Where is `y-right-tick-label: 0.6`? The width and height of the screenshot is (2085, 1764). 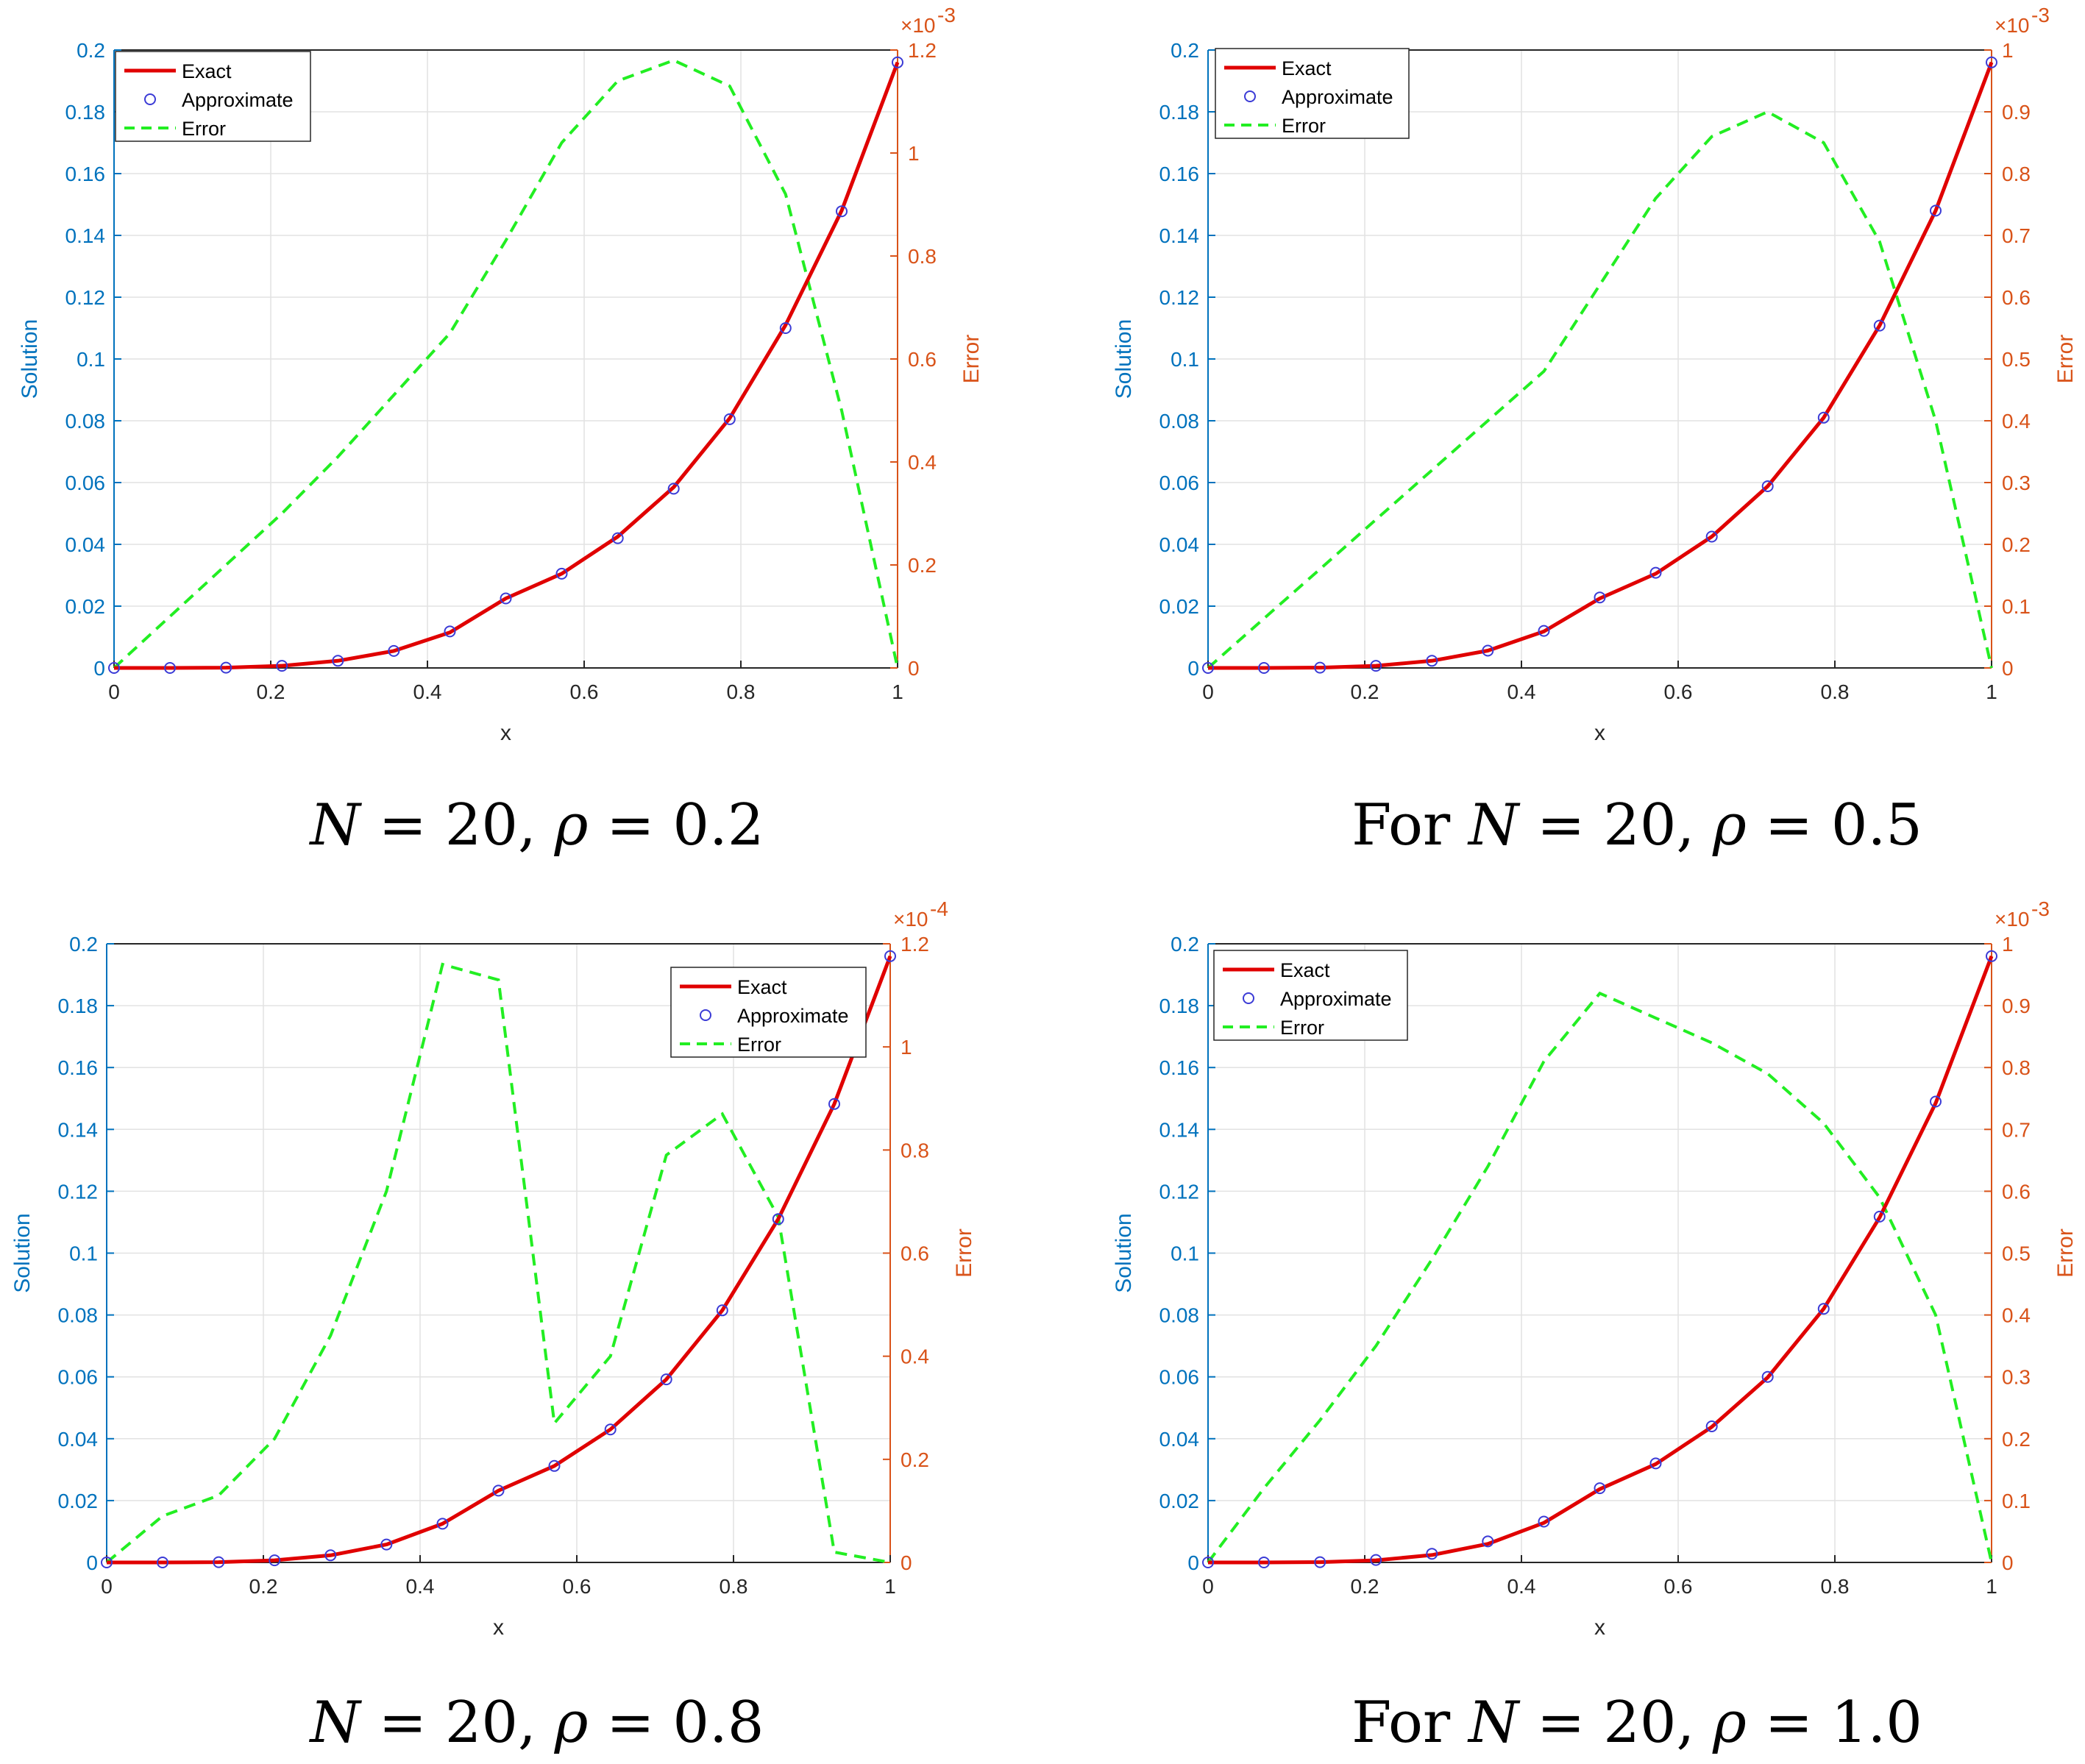
y-right-tick-label: 0.6 is located at coordinates (922, 359).